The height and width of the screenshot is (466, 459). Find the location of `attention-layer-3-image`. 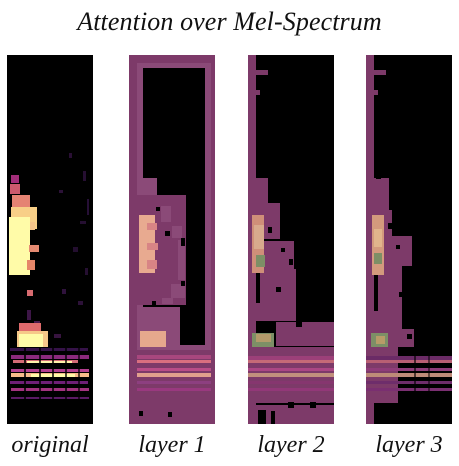

attention-layer-3-image is located at coordinates (409, 239).